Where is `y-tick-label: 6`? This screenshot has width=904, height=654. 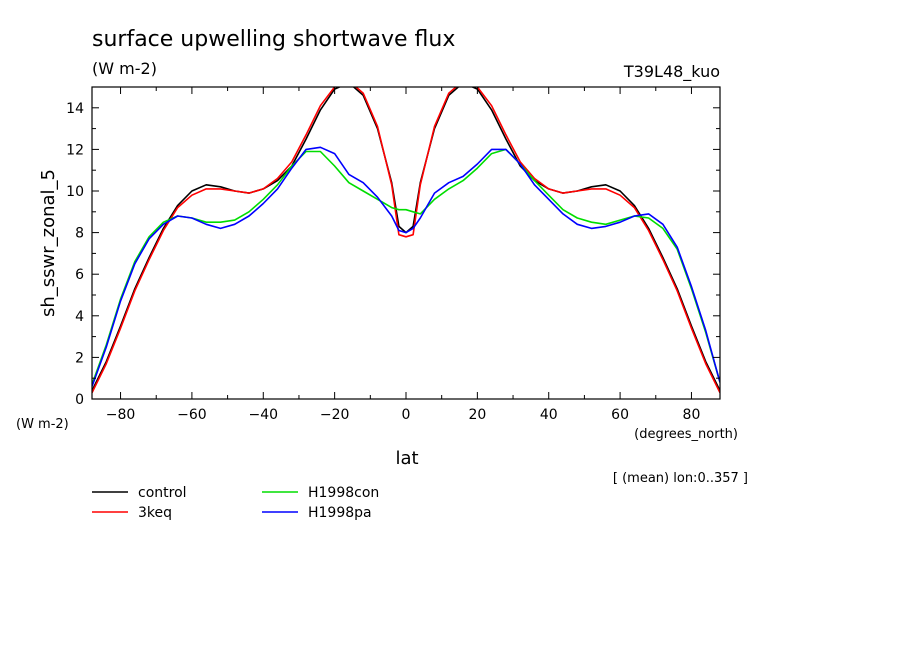 y-tick-label: 6 is located at coordinates (79, 275).